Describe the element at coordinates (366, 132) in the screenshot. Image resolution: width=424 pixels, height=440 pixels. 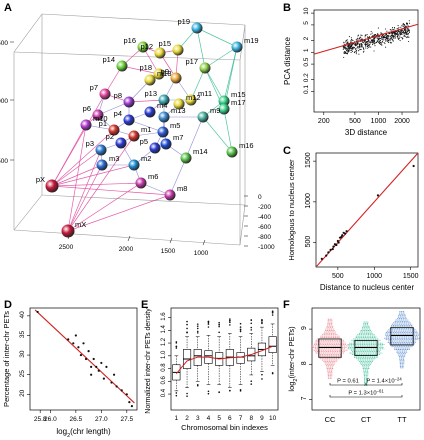
I see `x-axis-label: 3D distance` at that location.